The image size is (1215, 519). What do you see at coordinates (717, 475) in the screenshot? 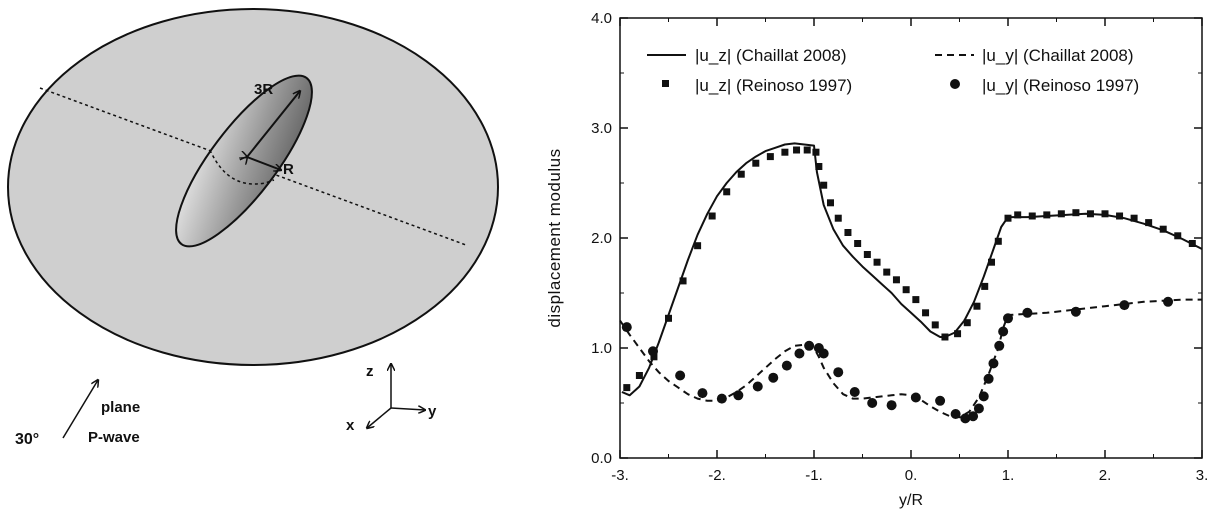
I see `x-tick-label: -2.` at bounding box center [717, 475].